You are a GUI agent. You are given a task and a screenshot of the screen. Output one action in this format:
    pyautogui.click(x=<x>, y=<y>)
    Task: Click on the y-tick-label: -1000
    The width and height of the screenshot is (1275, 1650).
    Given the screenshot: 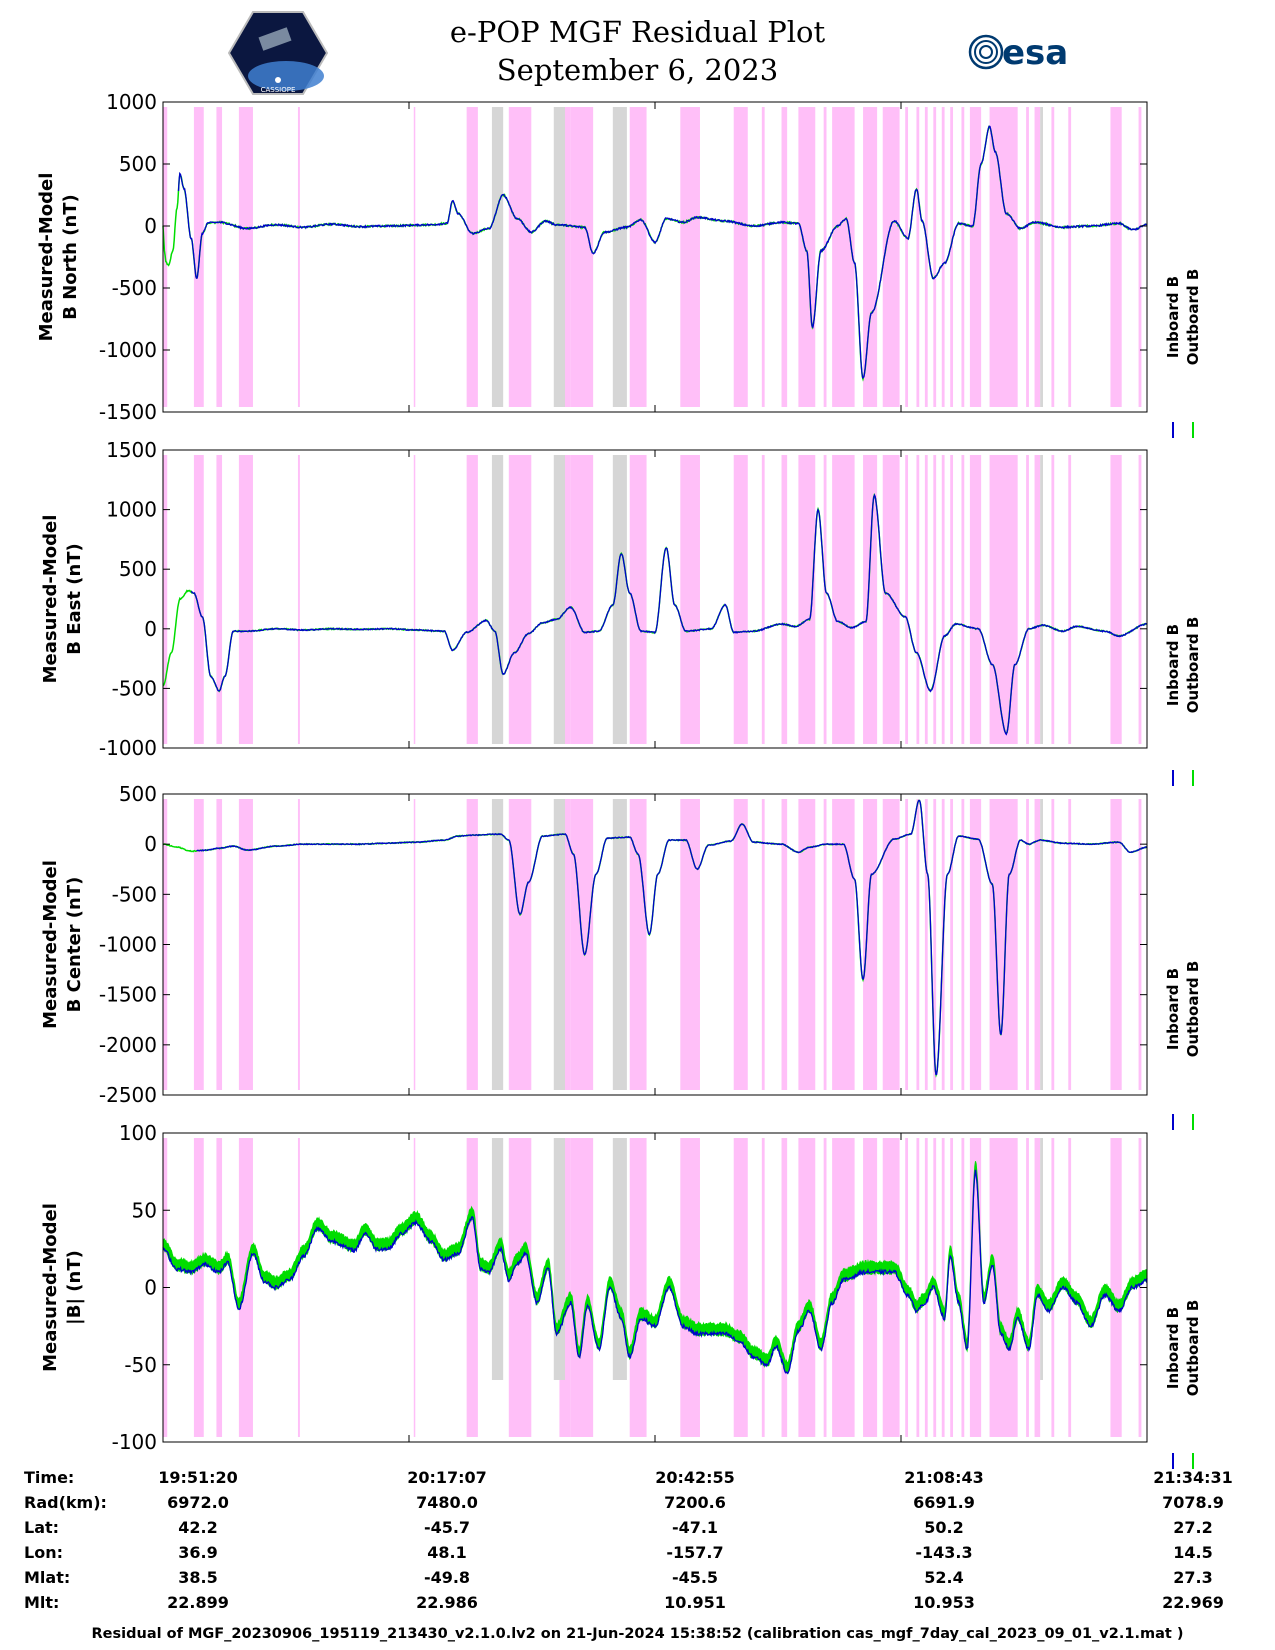 What is the action you would take?
    pyautogui.click(x=128, y=748)
    